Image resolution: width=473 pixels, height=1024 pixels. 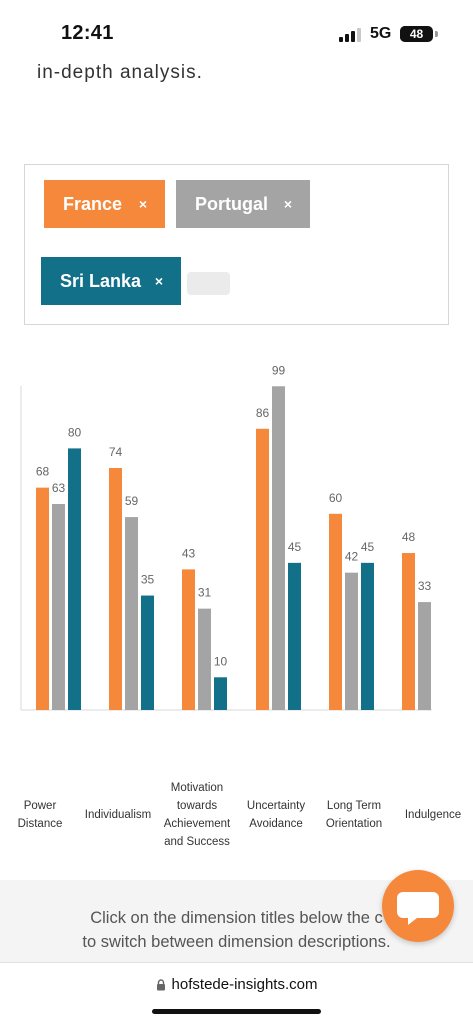 What do you see at coordinates (205, 593) in the screenshot?
I see `data-label: 31` at bounding box center [205, 593].